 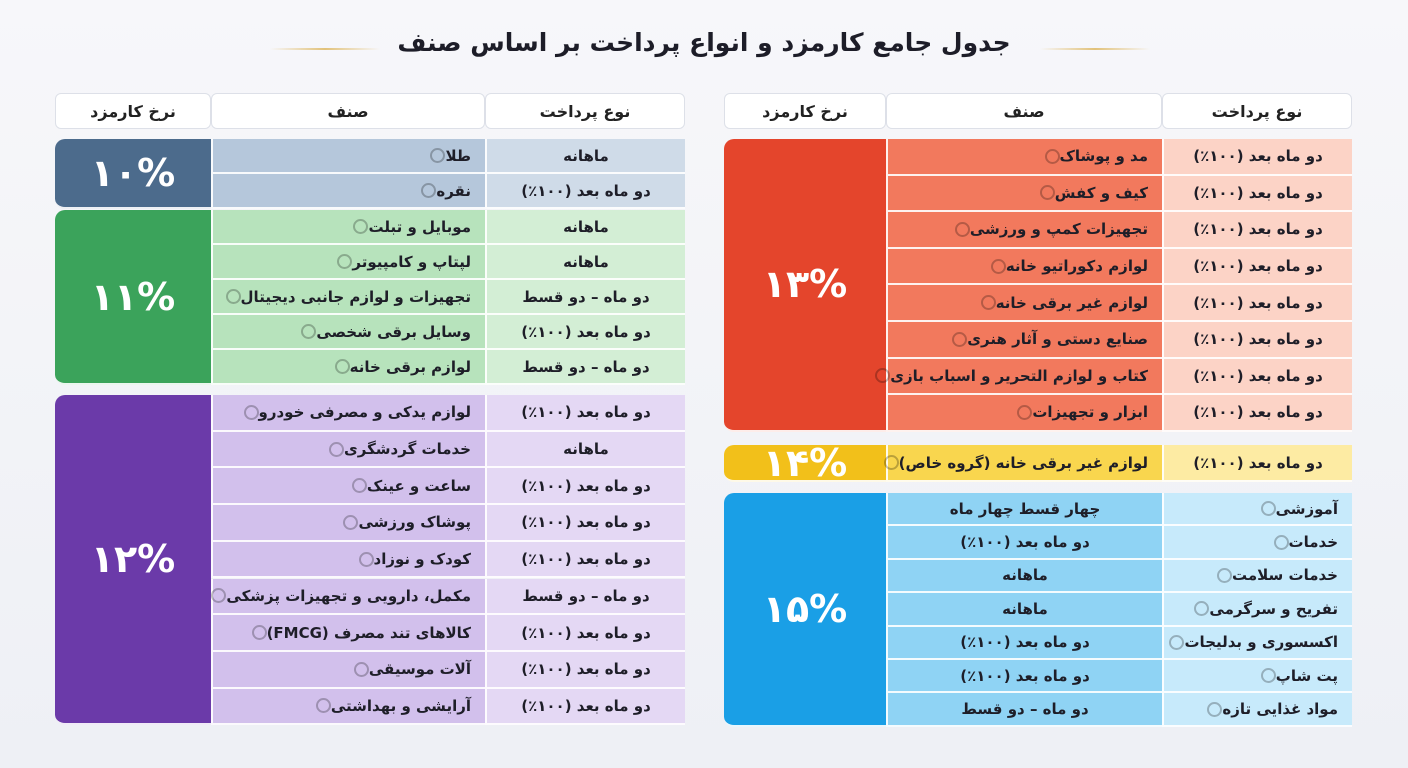 I want to click on category-text: نقره, so click(x=453, y=190).